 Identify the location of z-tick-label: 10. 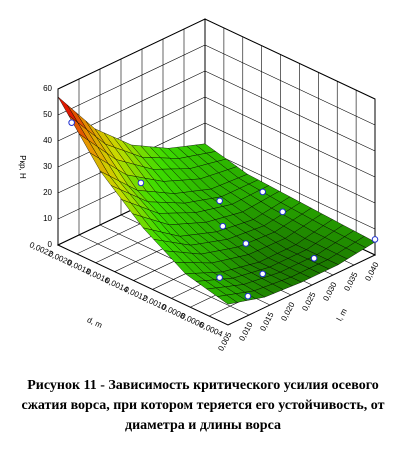
(47, 218).